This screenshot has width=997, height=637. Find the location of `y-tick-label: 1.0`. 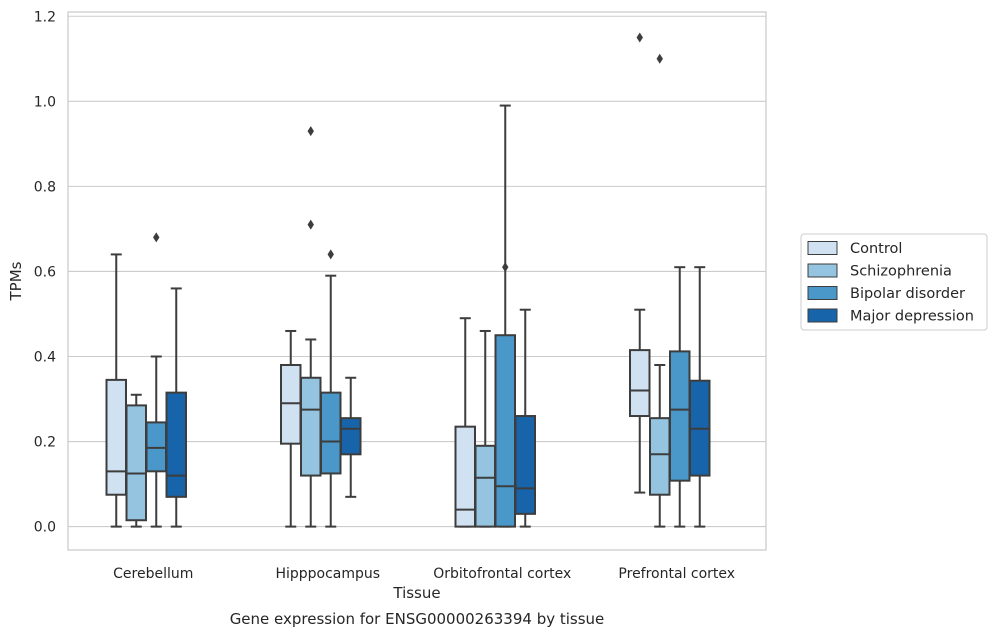

y-tick-label: 1.0 is located at coordinates (45, 102).